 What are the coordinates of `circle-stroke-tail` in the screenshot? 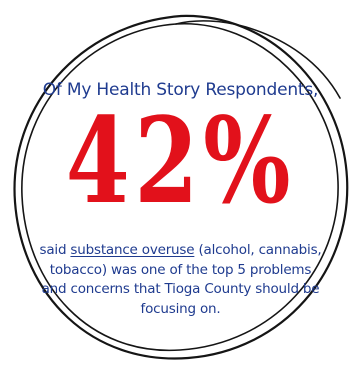 It's located at (258, 59).